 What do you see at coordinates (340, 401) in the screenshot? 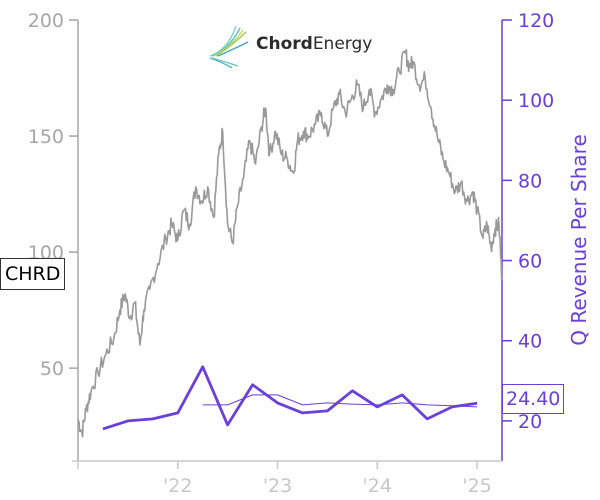
I see `revenue_avg-series-line` at bounding box center [340, 401].